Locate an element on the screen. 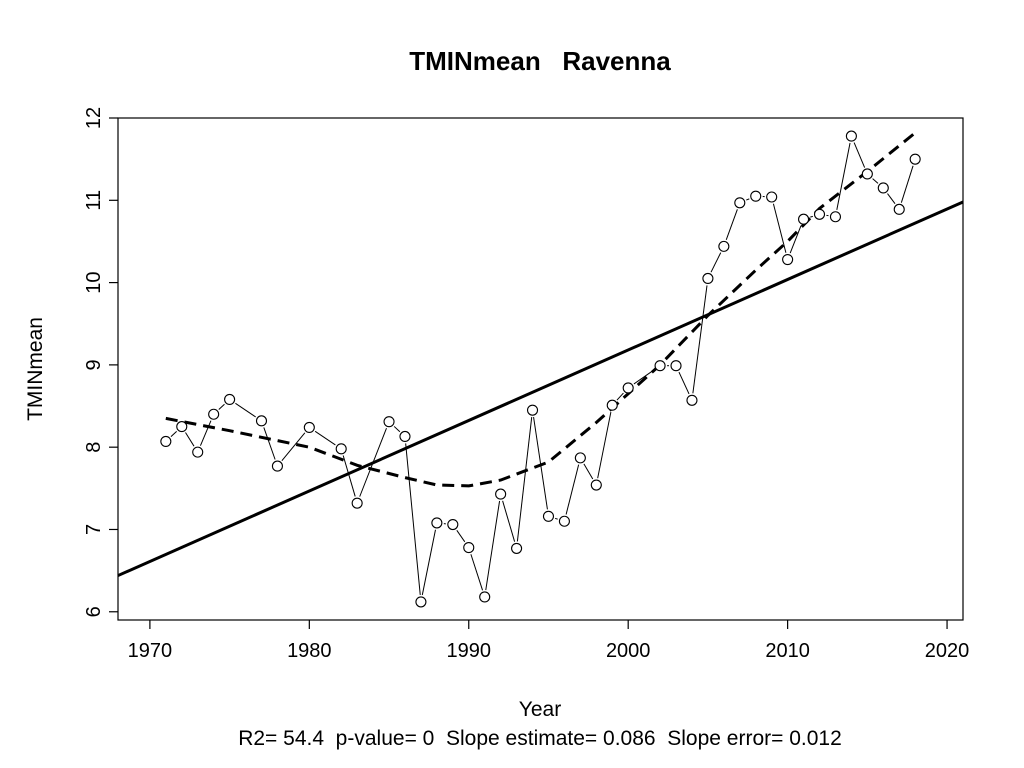  x-axis: 1970 1980 1990 2000 2010 2020 is located at coordinates (549, 641).